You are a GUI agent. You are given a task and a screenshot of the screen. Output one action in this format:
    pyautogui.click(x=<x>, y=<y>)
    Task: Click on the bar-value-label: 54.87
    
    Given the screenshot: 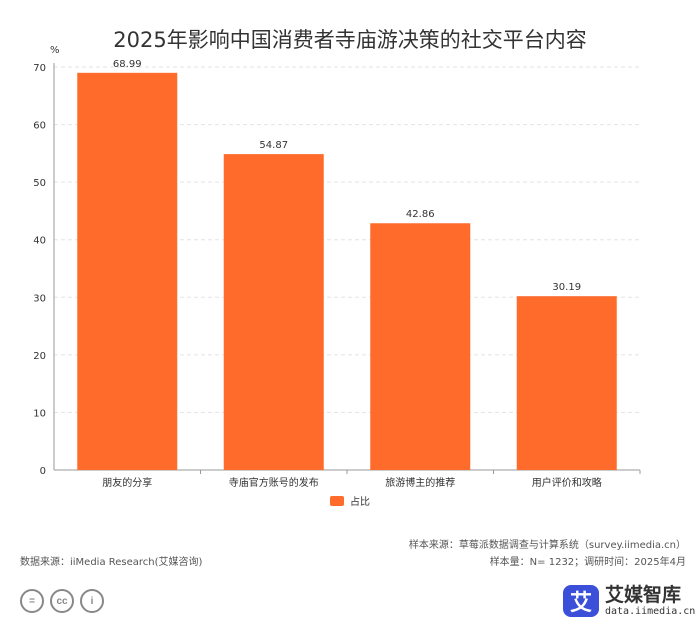 What is the action you would take?
    pyautogui.click(x=273, y=145)
    